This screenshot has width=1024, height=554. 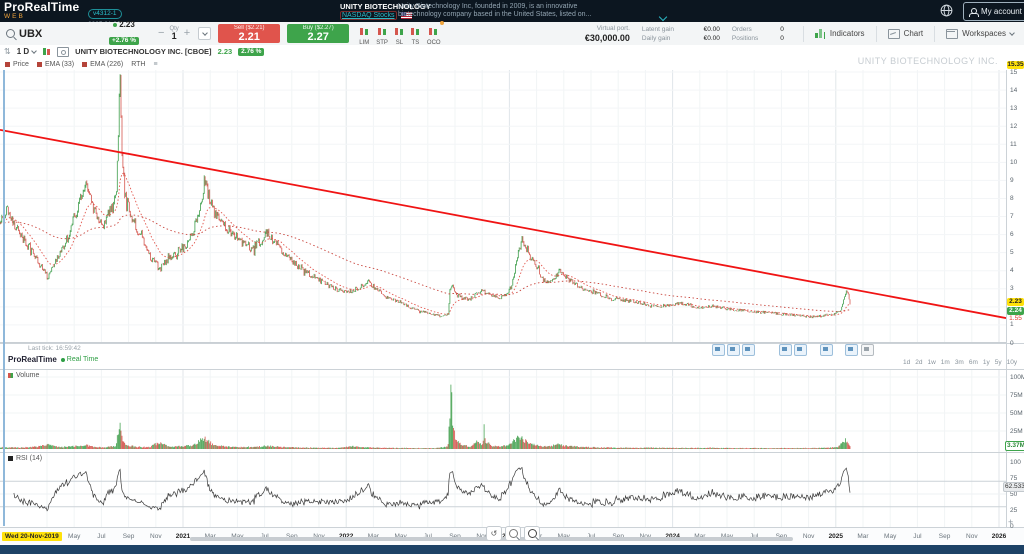 What do you see at coordinates (1012, 362) in the screenshot?
I see `range-button-10y: 10y` at bounding box center [1012, 362].